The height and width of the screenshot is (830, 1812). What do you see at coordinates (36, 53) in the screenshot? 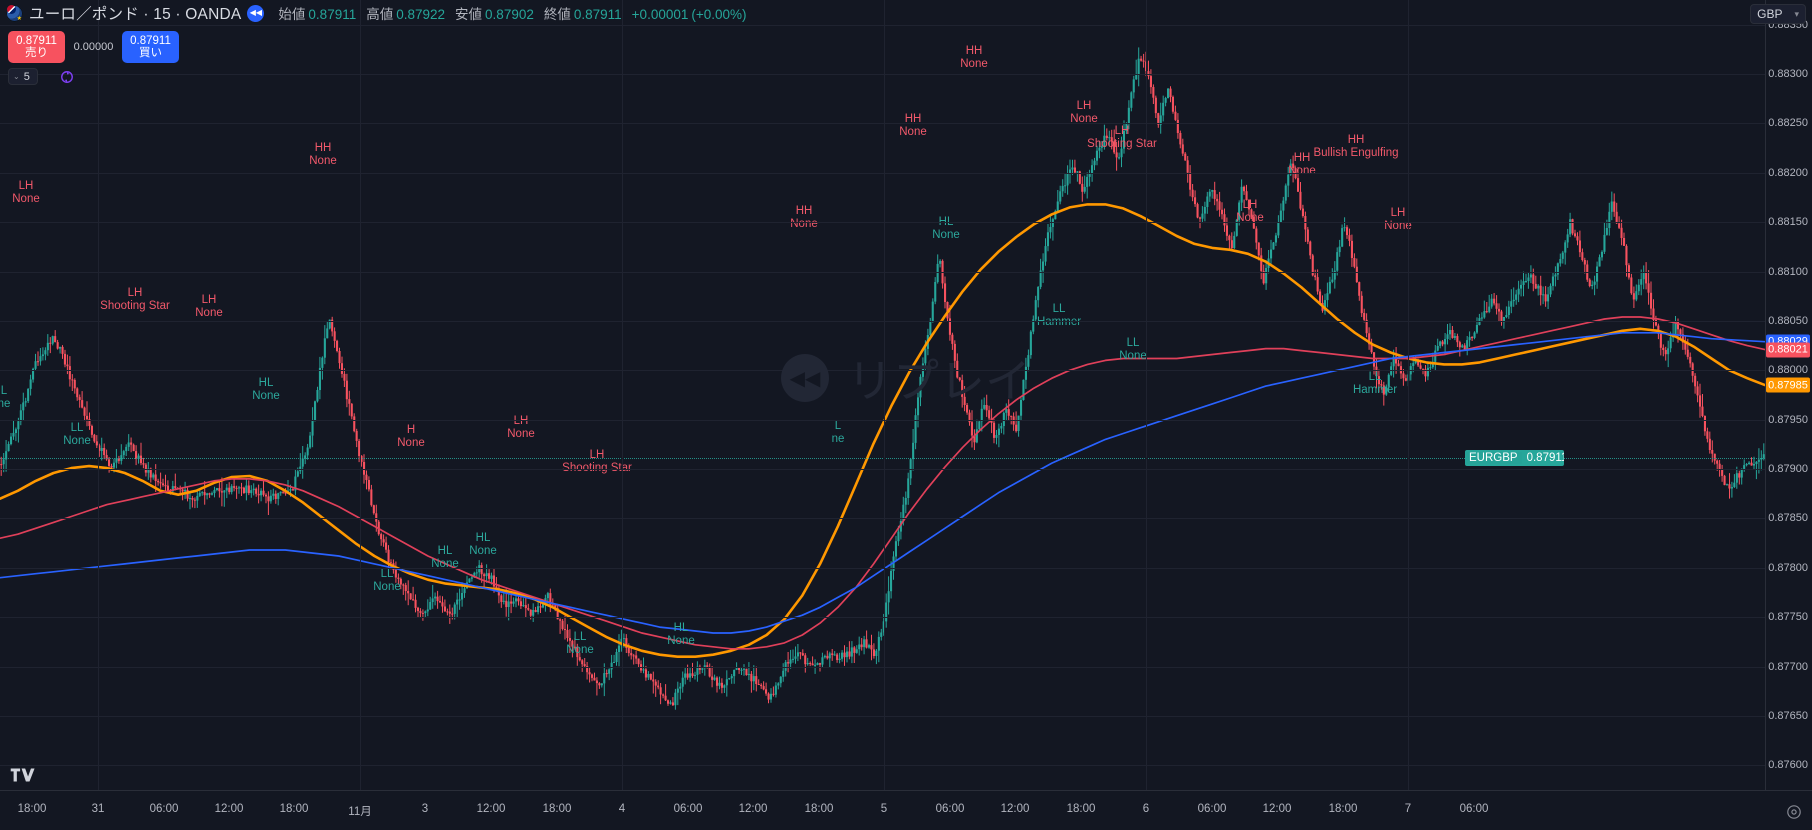
I see `sell-label: 売り` at bounding box center [36, 53].